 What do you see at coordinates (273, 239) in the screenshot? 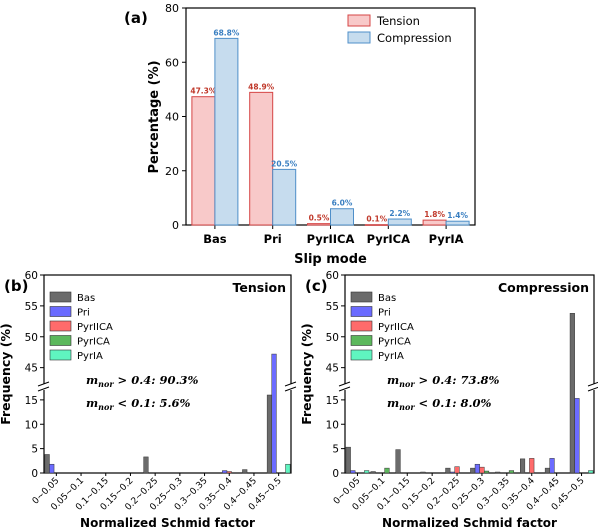
I see `panel-a-xtick-label: Pri` at bounding box center [273, 239].